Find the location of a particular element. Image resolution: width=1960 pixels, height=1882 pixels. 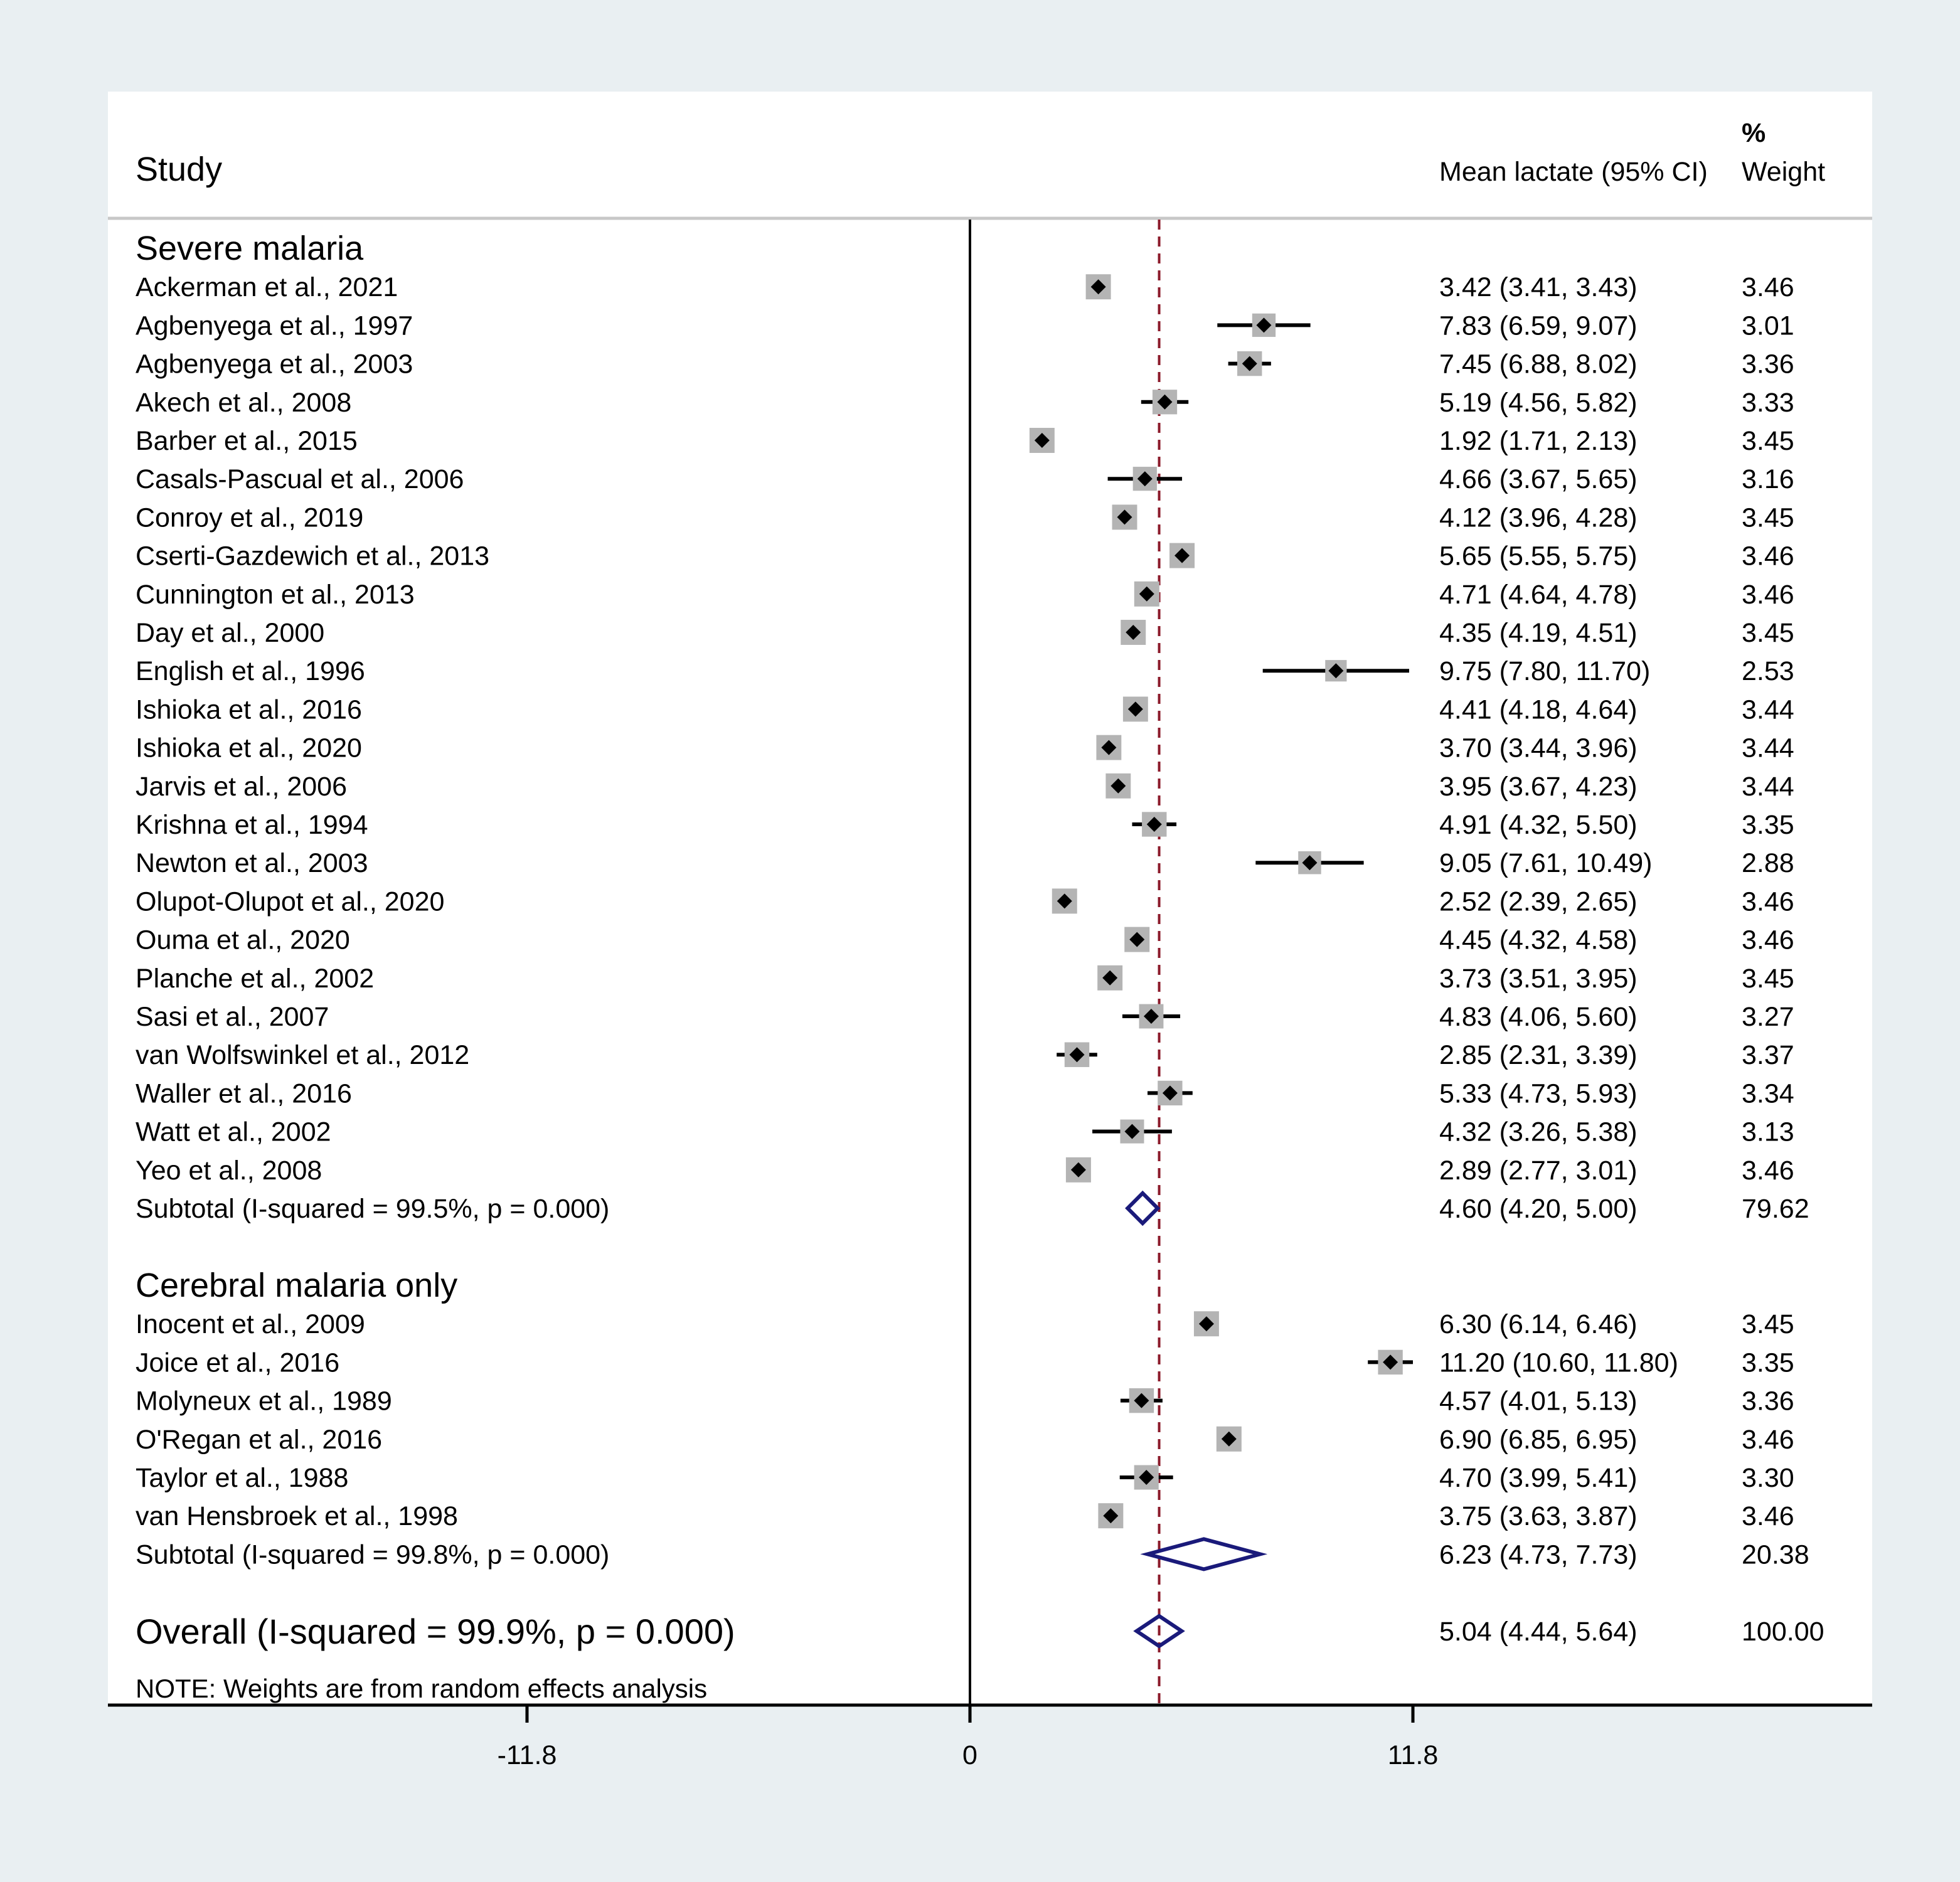

study-ci: 6.30 (6.14, 6.46) is located at coordinates (1538, 1324).